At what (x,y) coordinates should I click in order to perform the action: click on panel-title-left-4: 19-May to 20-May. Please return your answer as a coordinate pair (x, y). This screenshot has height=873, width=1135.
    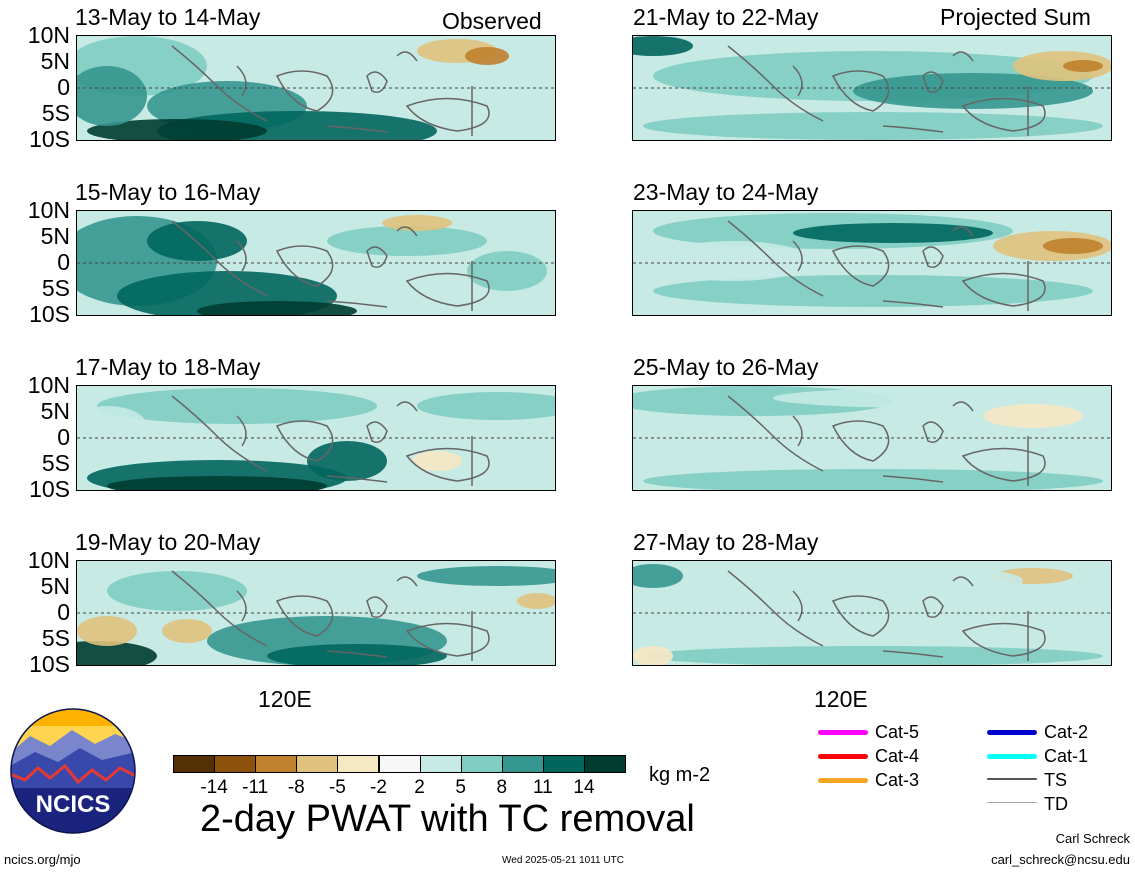
    Looking at the image, I should click on (168, 542).